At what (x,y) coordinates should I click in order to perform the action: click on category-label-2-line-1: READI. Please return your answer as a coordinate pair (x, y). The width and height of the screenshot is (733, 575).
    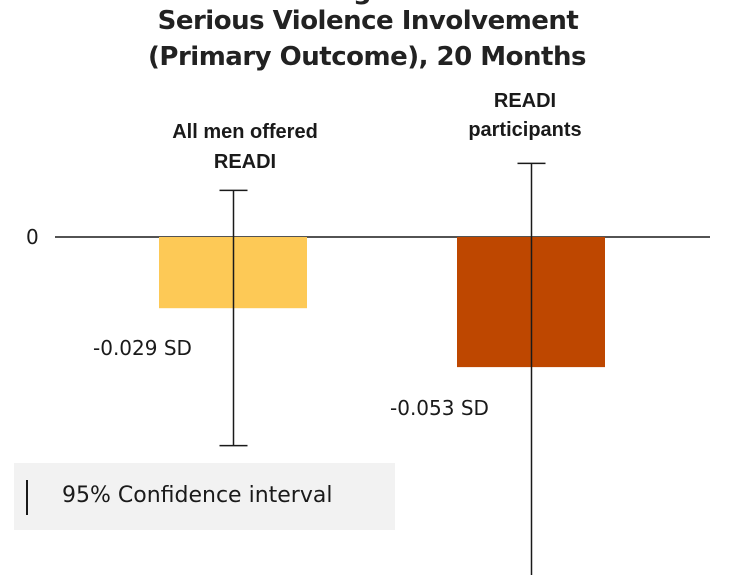
    Looking at the image, I should click on (525, 101).